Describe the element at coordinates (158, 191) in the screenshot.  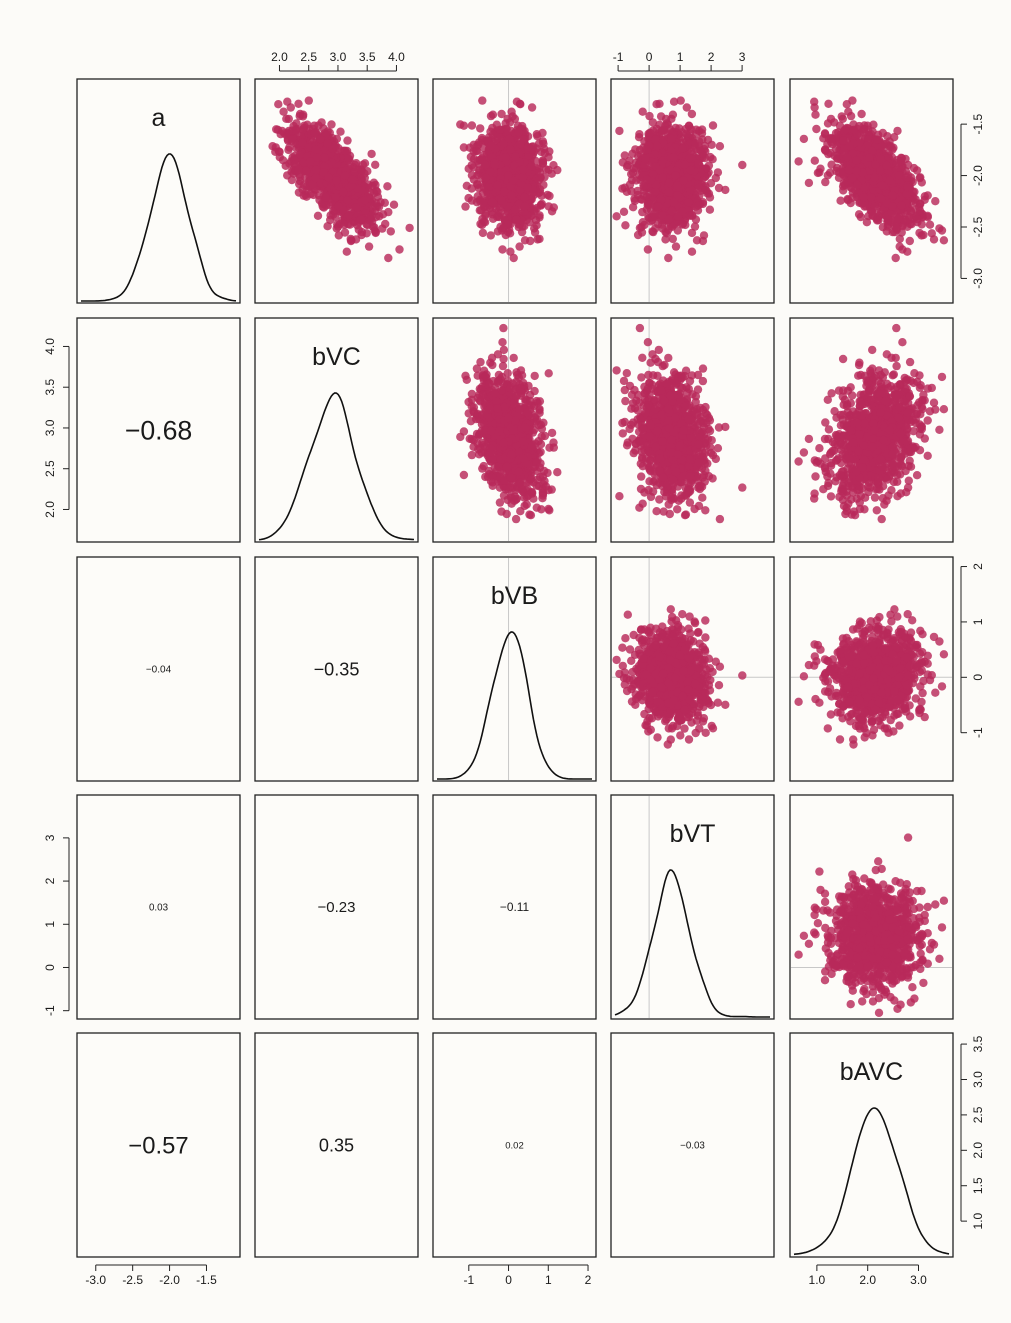
I see `panel-a-a: a` at that location.